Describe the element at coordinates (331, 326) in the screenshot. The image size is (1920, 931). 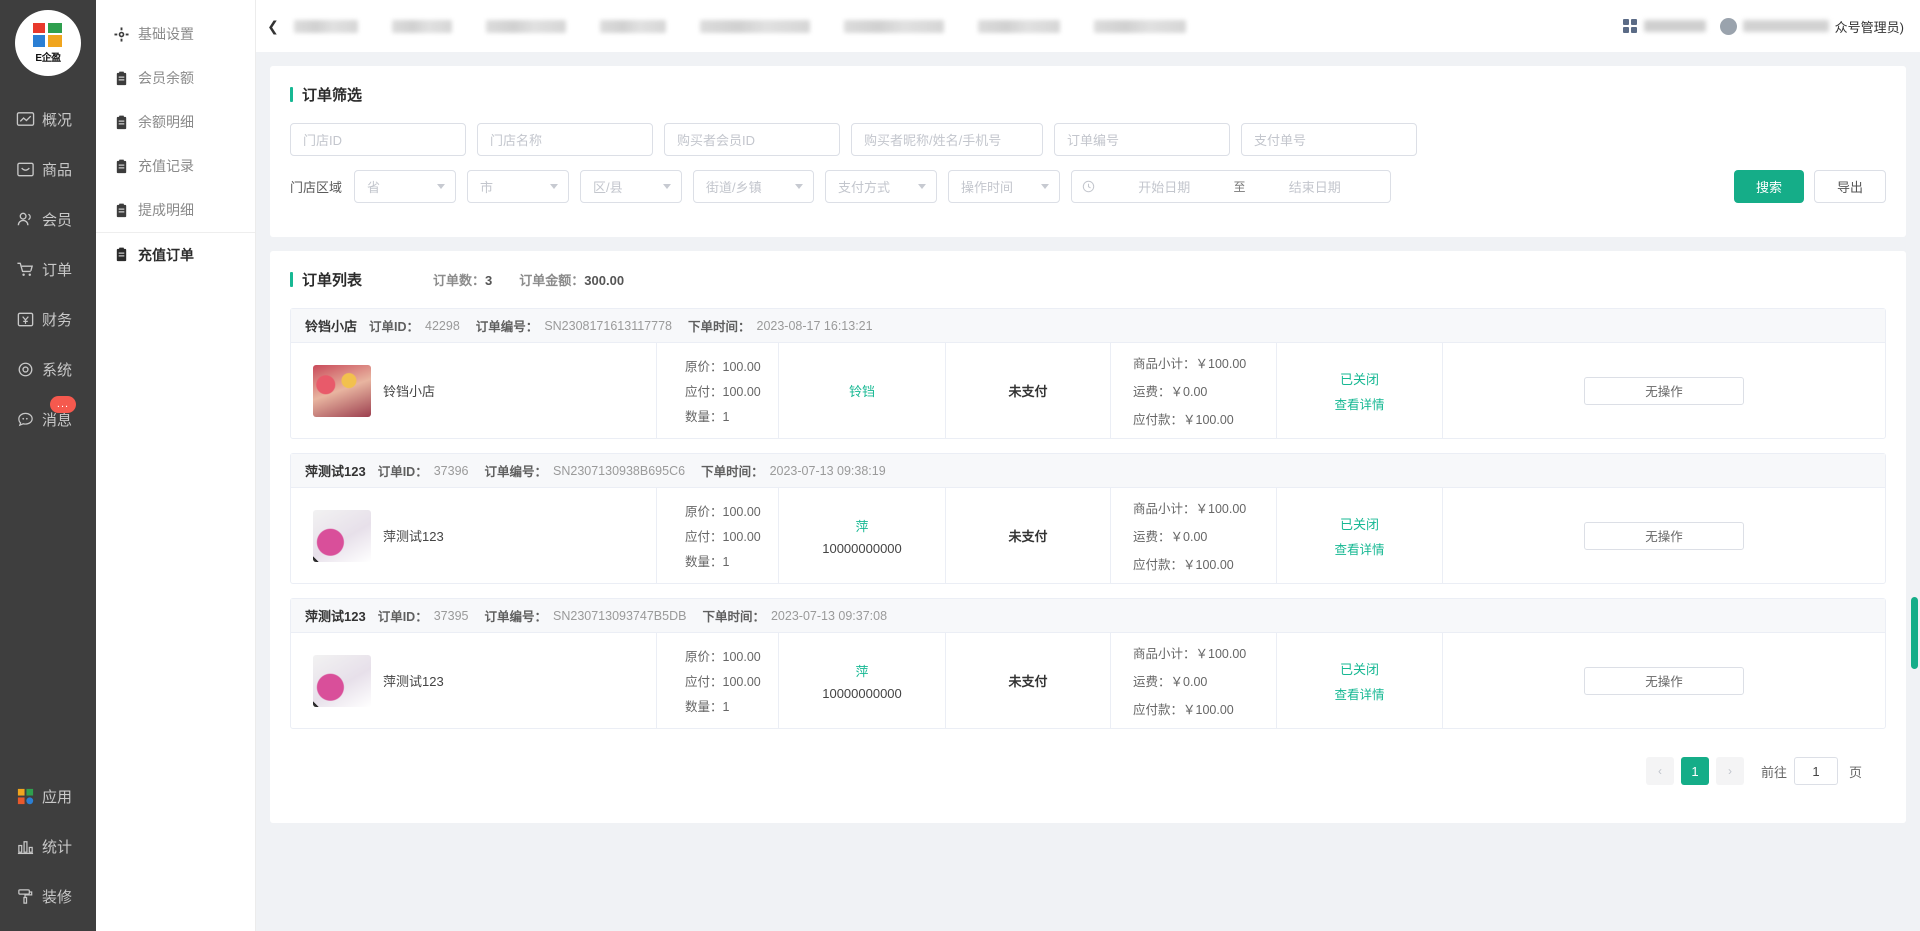
I see `order-shop-name: 铃铛小店` at that location.